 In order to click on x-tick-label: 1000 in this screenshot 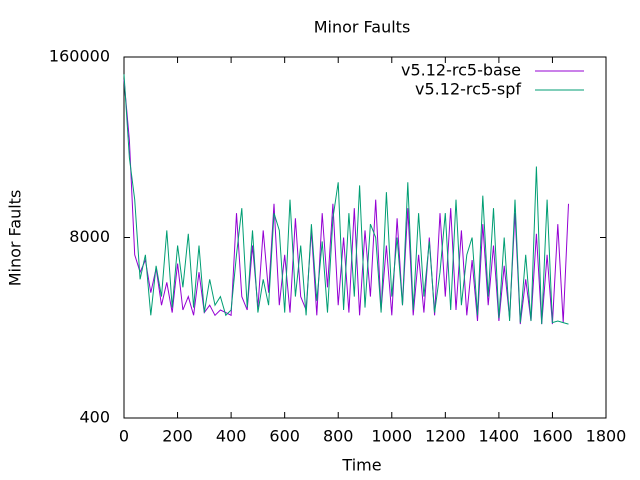, I will do `click(391, 436)`.